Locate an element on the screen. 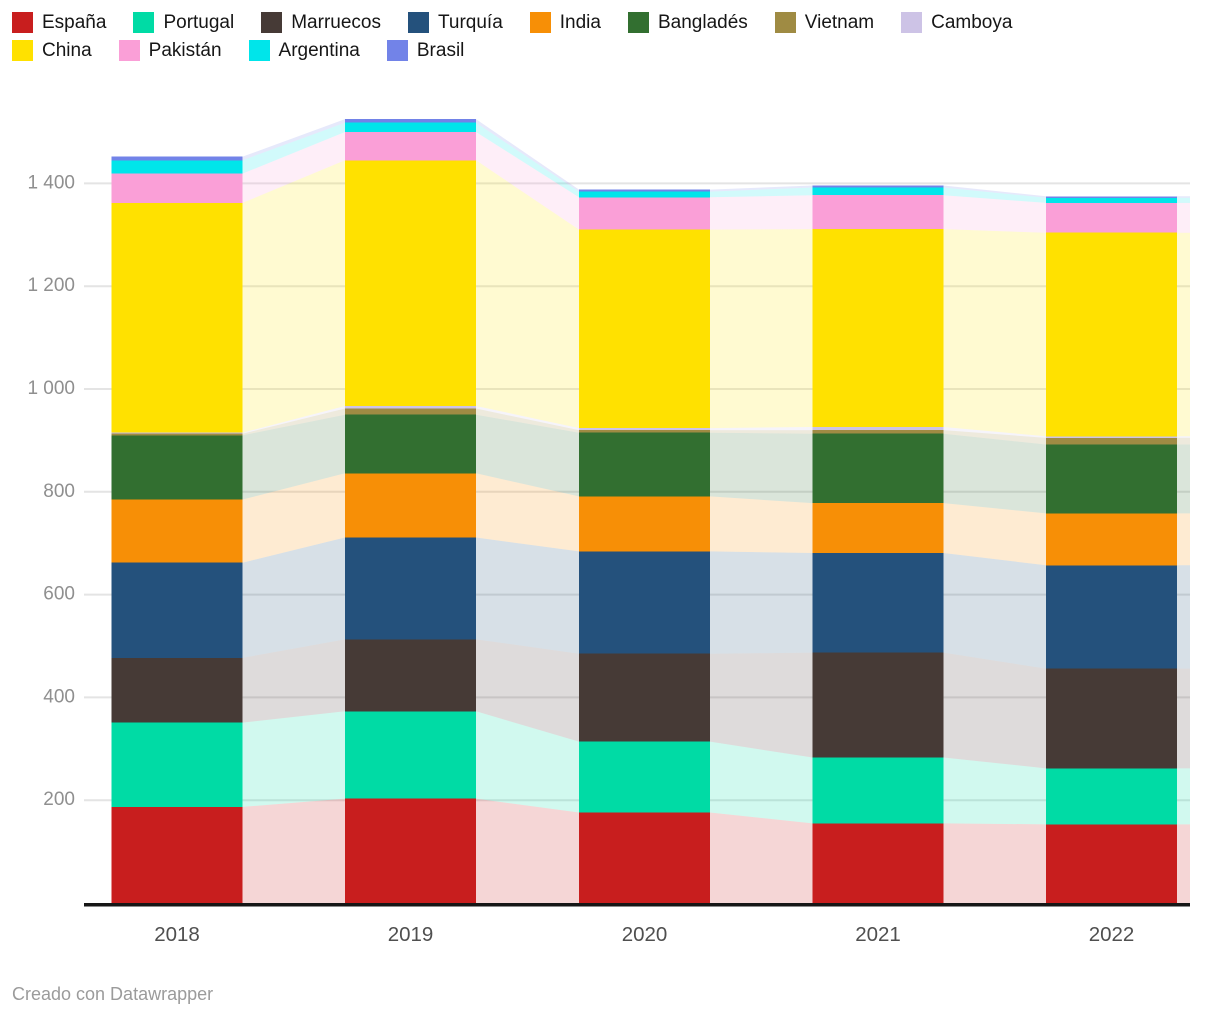 The width and height of the screenshot is (1220, 1020). bar-segment-2022-india is located at coordinates (1111, 539).